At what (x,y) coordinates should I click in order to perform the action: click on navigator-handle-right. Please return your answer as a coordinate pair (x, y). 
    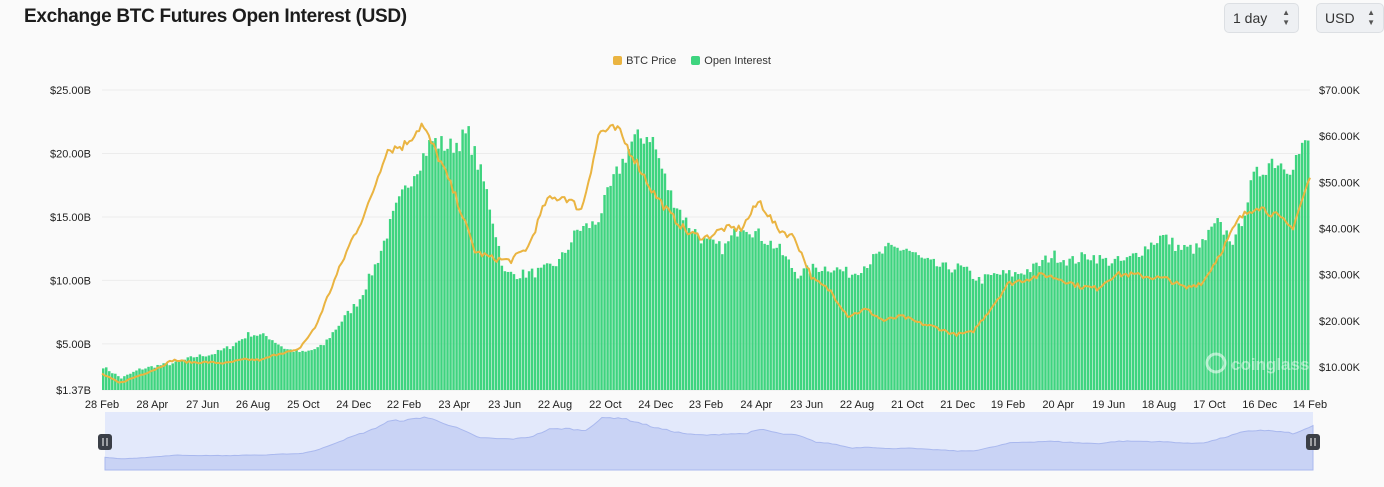
    Looking at the image, I should click on (1313, 442).